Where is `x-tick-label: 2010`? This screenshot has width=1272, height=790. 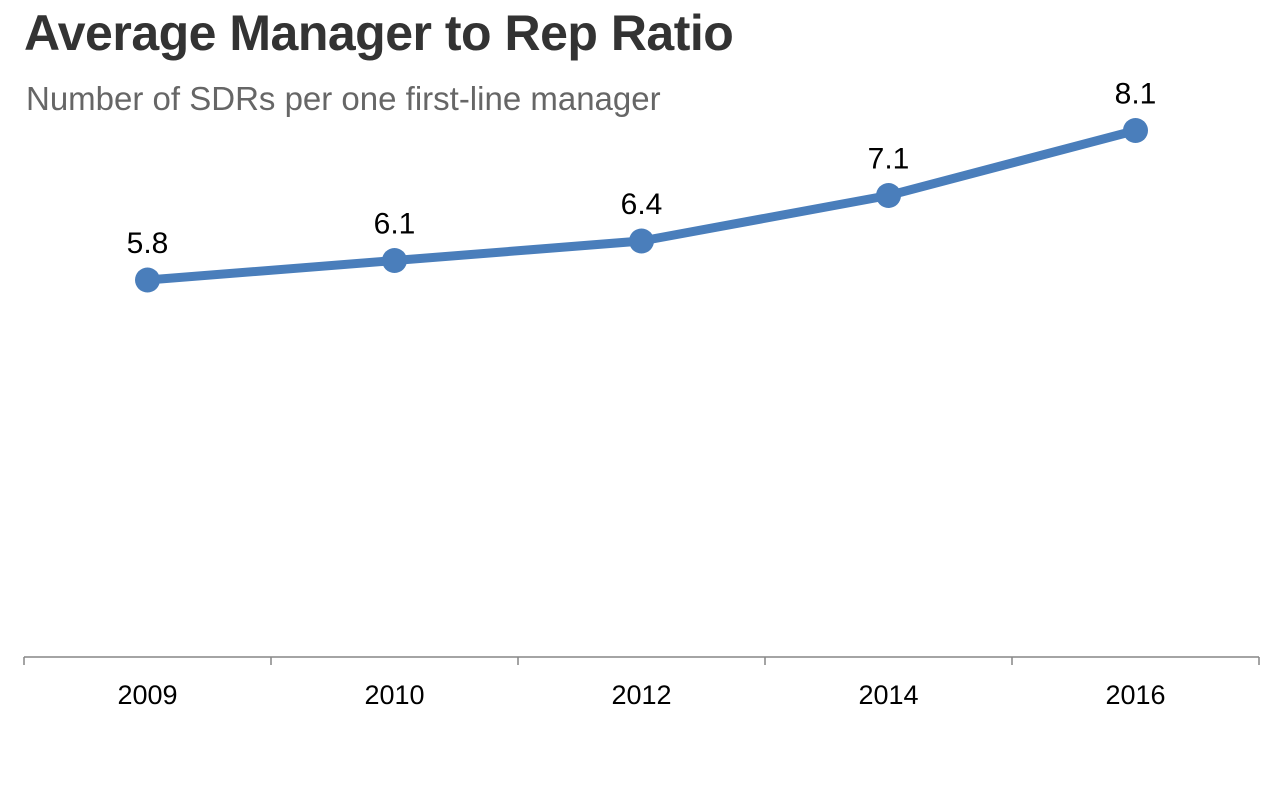 x-tick-label: 2010 is located at coordinates (394, 695).